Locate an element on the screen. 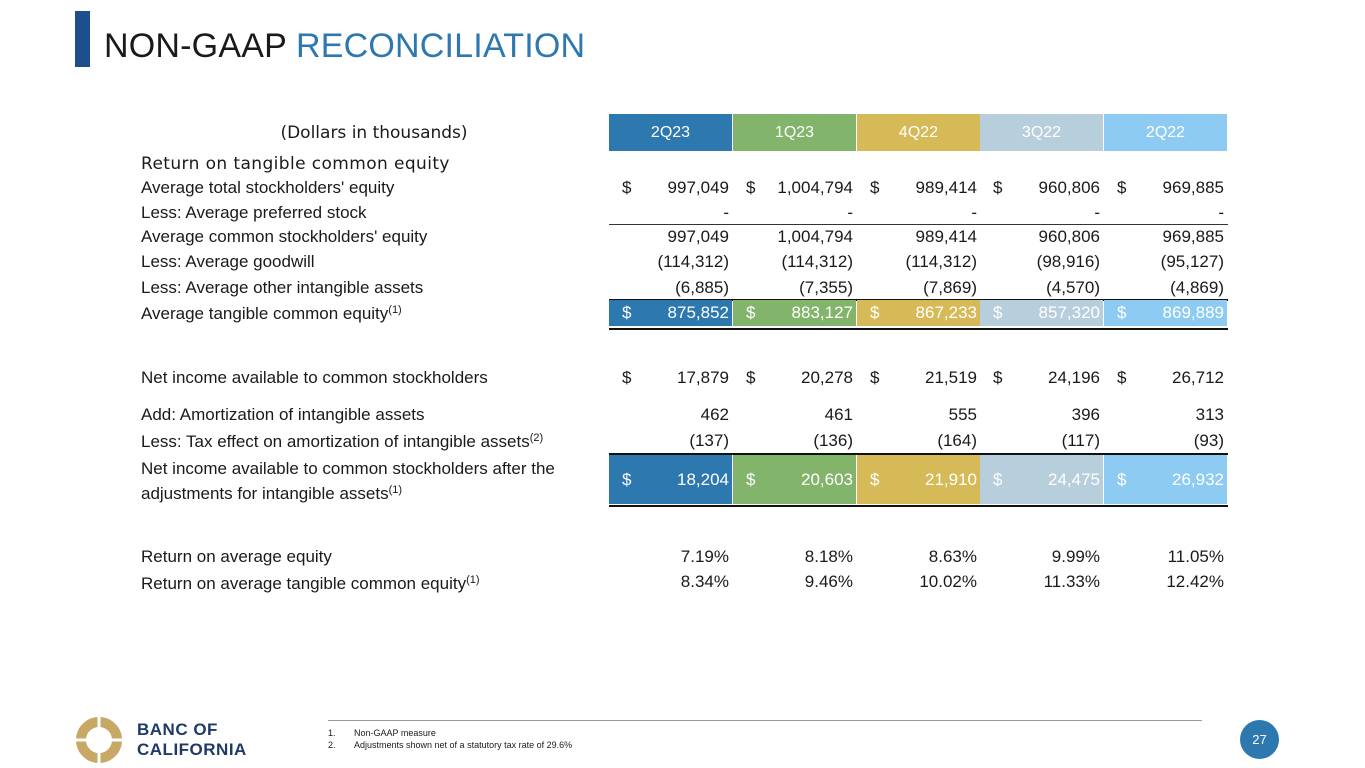 This screenshot has width=1365, height=768. table-cell: $24,196 is located at coordinates (1041, 378).